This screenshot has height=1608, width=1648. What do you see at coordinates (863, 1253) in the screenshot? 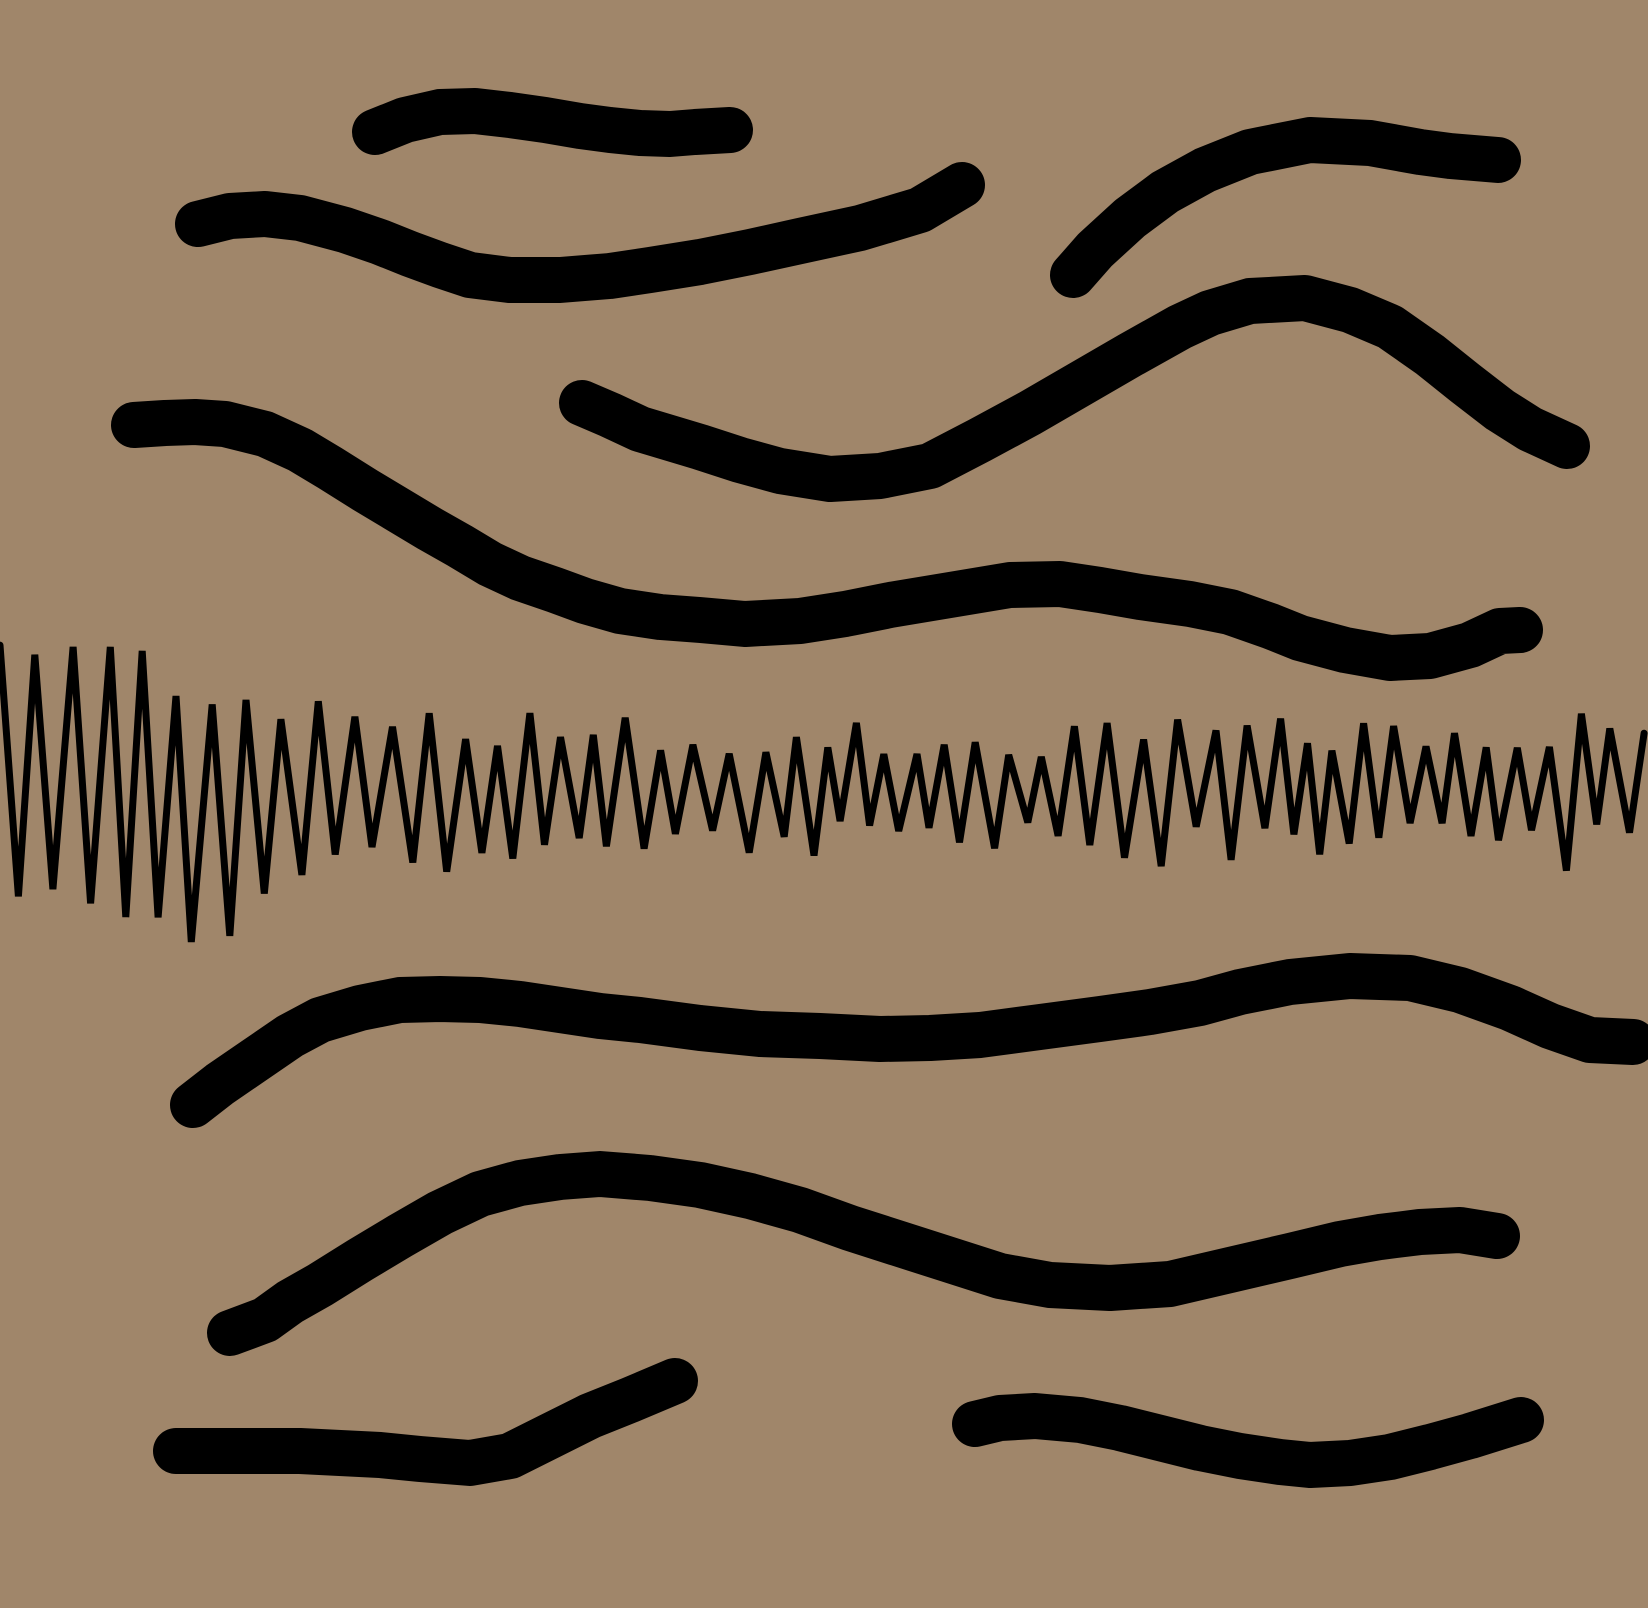
I see `stroke-lower-wave` at bounding box center [863, 1253].